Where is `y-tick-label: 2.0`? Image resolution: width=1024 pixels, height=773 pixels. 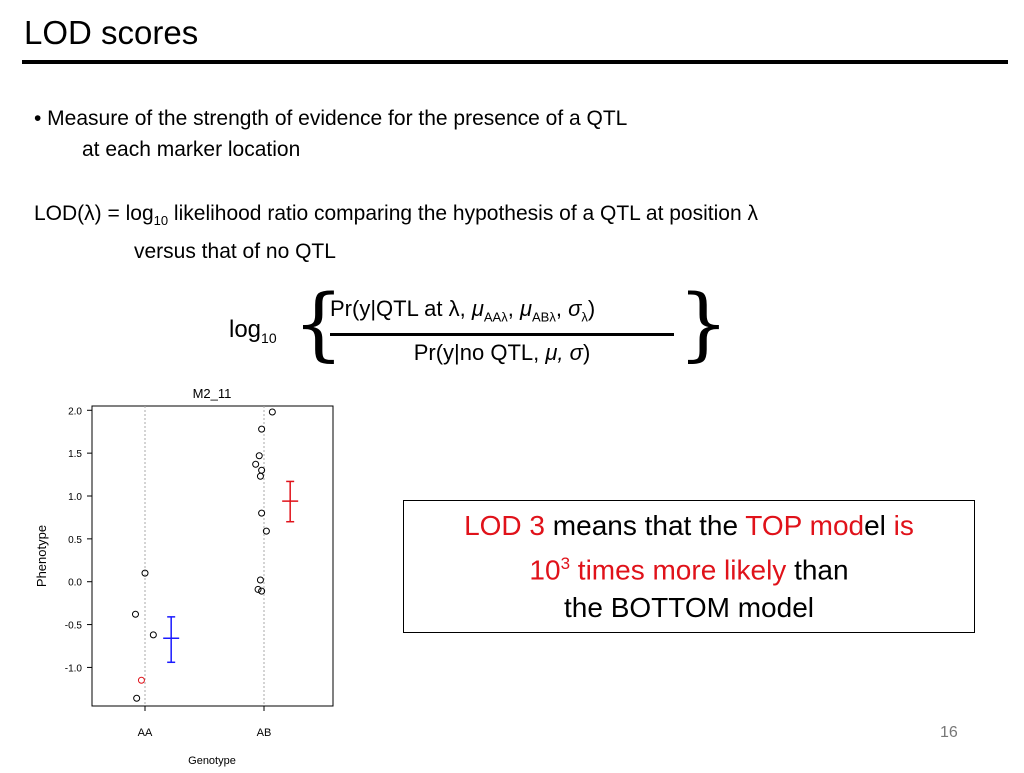
y-tick-label: 2.0 is located at coordinates (75, 411).